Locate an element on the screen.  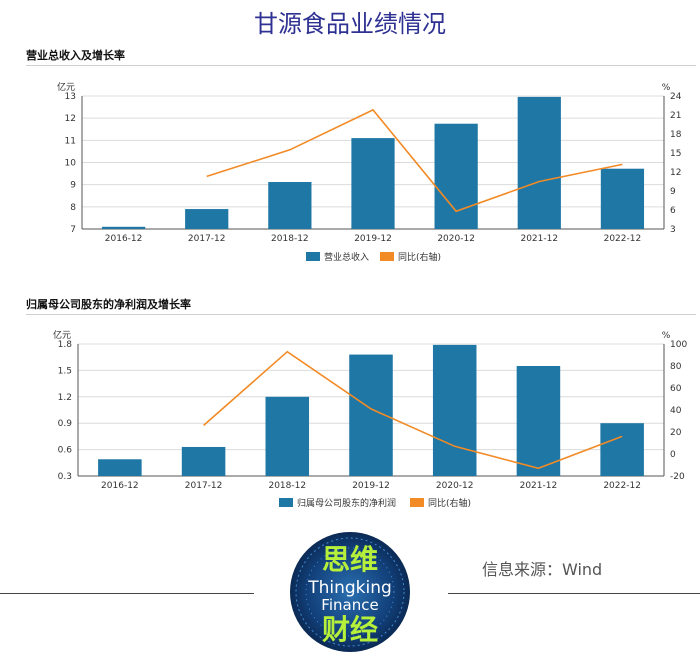
thinking-finance-logo: 思维 Thingking Finance 财经 is located at coordinates (350, 592).